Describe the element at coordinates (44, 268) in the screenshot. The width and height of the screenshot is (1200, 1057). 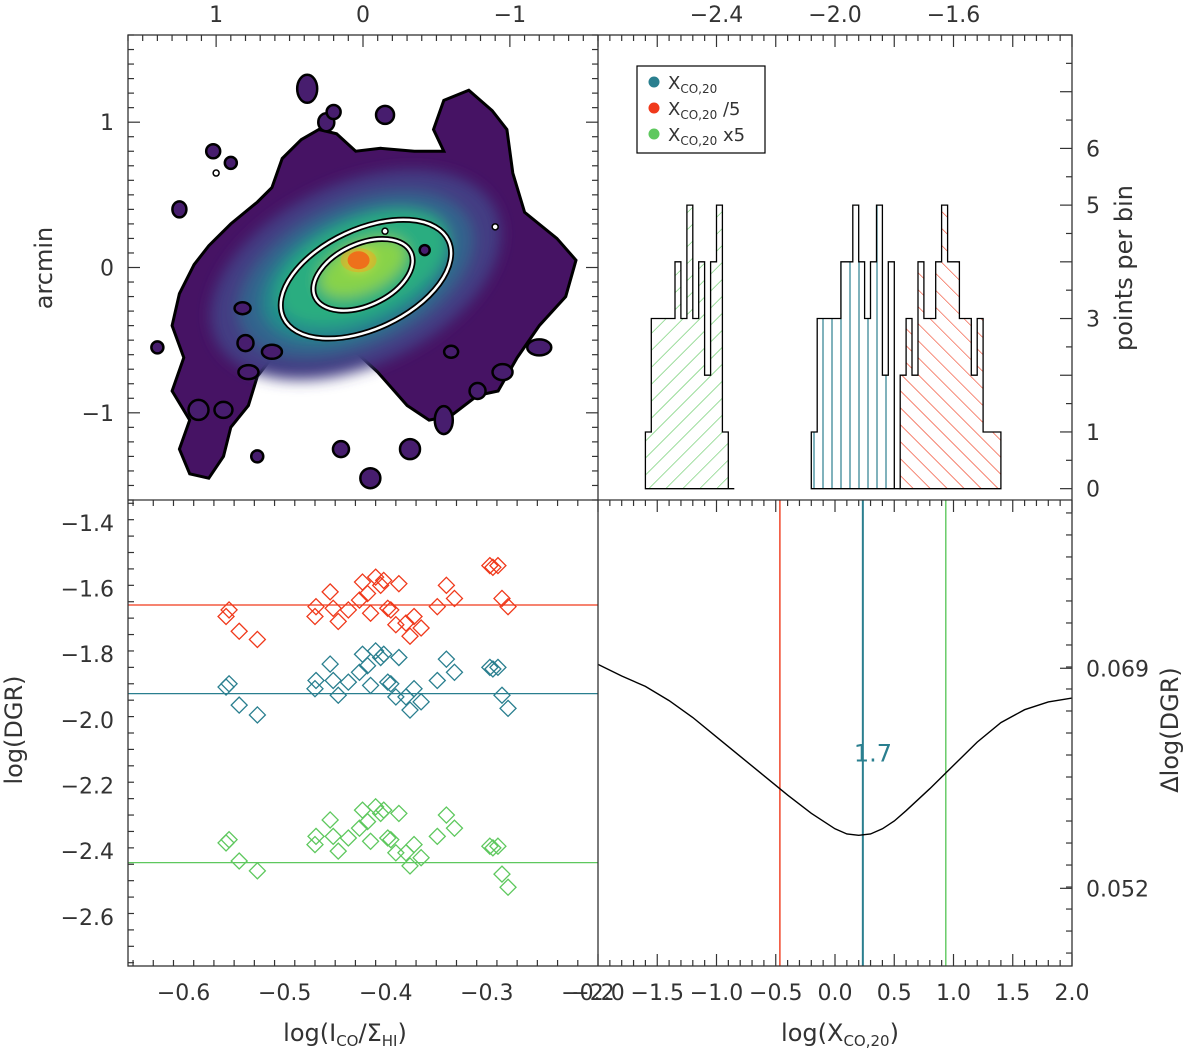
I see `map-ylabel: arcmin` at that location.